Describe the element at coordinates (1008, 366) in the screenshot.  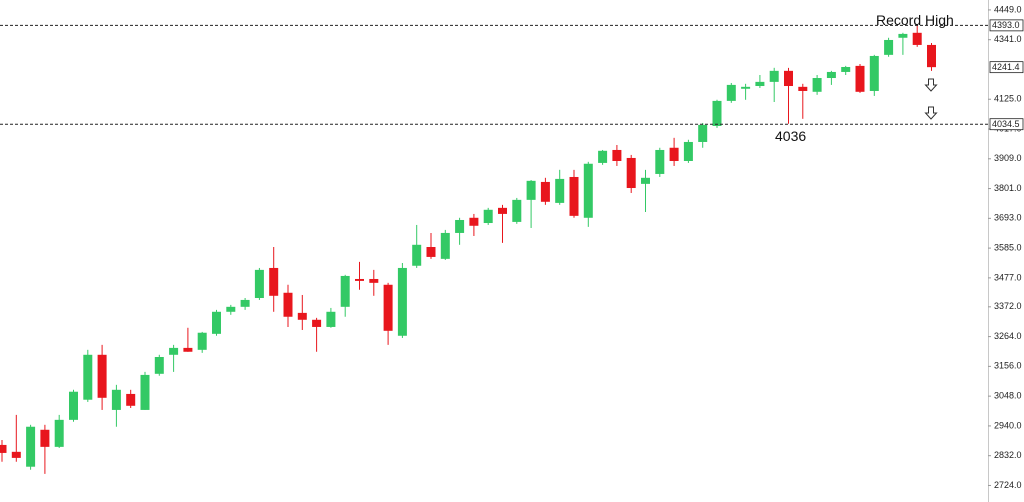
I see `y-tick-label: 3156.0` at that location.